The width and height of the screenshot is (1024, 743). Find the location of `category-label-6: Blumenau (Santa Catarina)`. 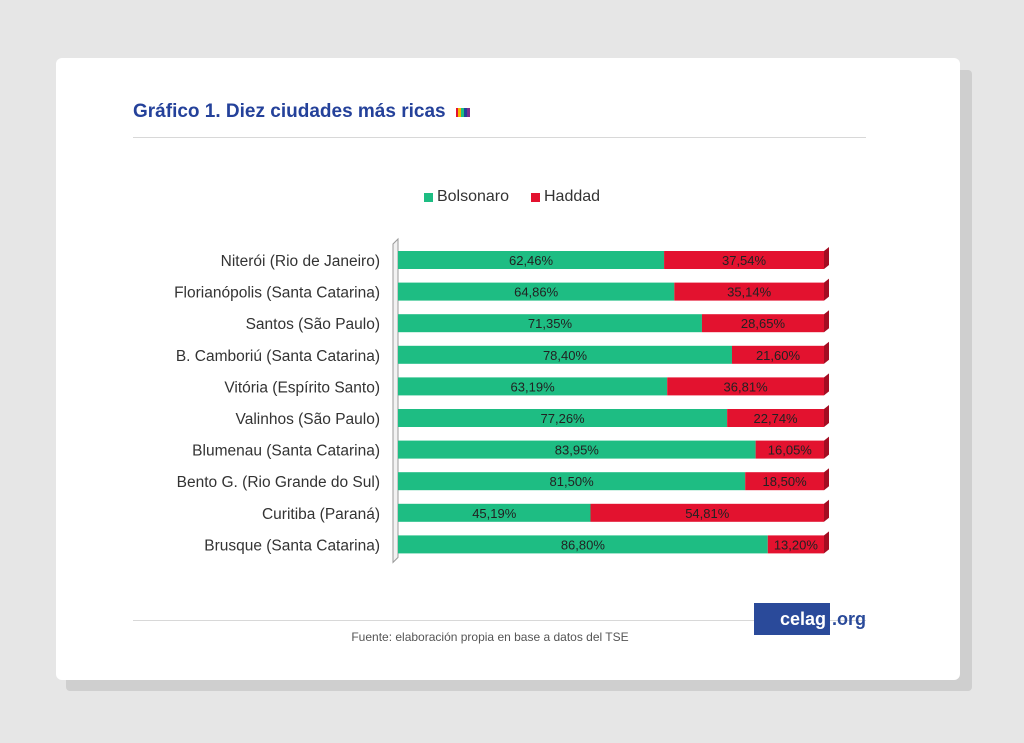

category-label-6: Blumenau (Santa Catarina) is located at coordinates (286, 451).